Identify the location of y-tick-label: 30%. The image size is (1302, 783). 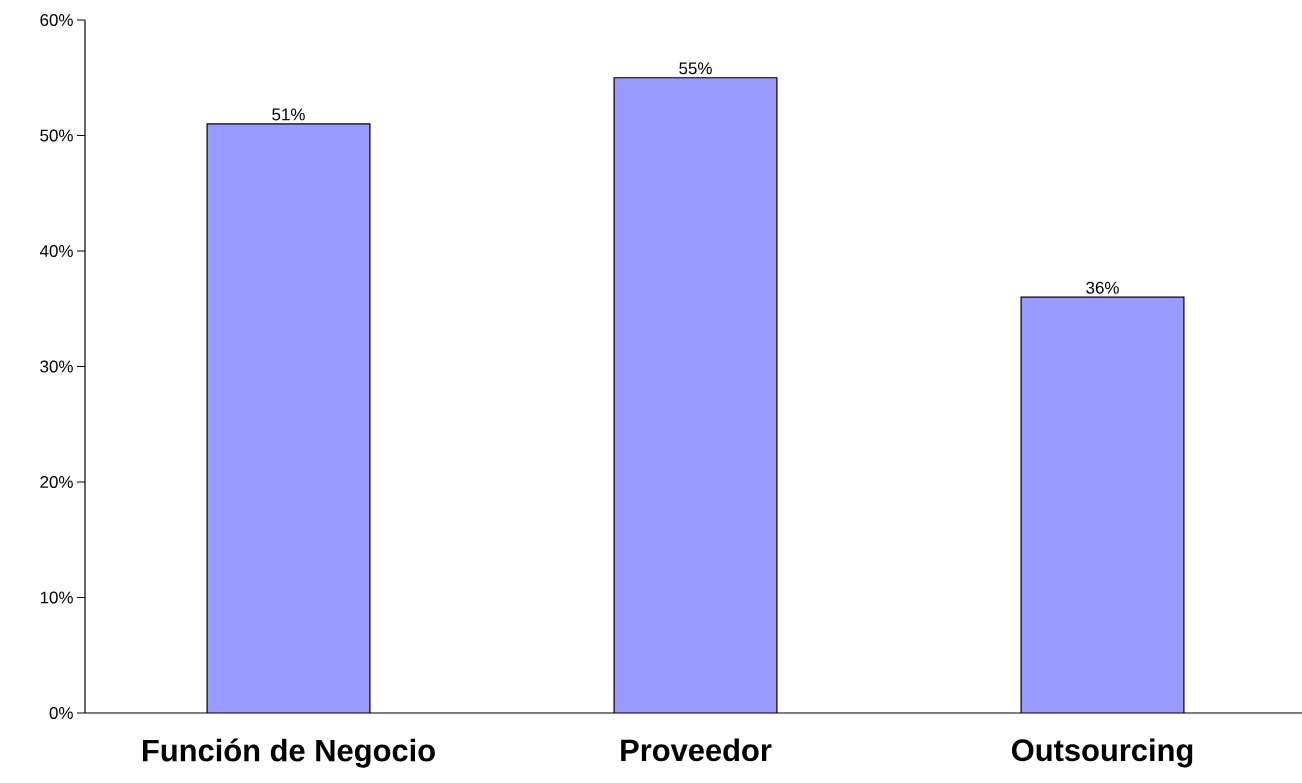
(56, 366).